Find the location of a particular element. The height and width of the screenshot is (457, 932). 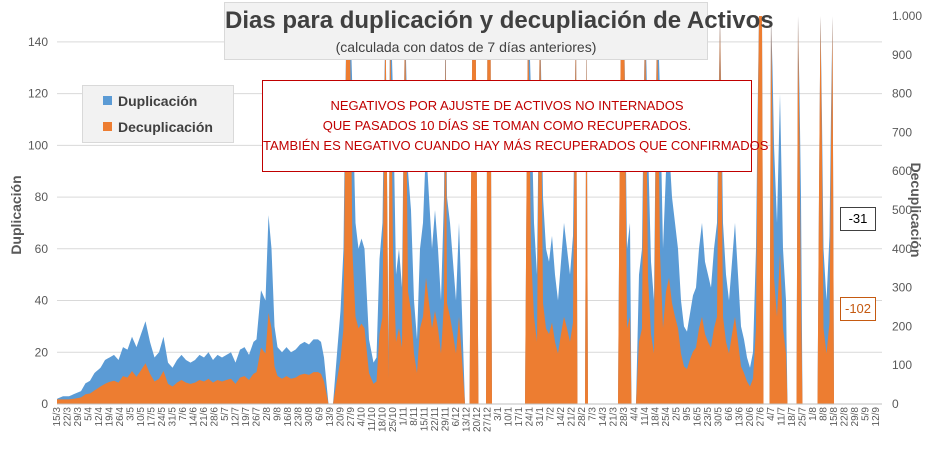

x-tick-label: 22/3 is located at coordinates (68, 417).